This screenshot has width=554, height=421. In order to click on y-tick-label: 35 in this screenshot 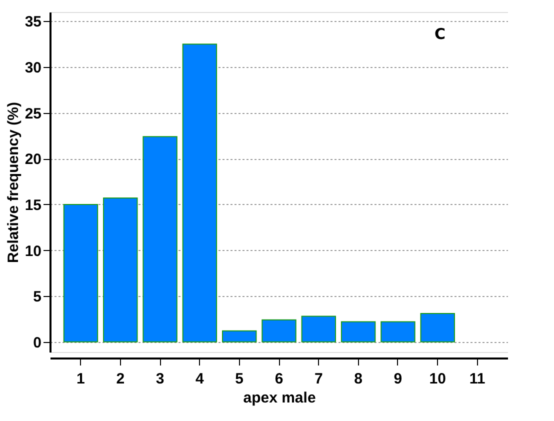, I will do `click(33, 22)`.